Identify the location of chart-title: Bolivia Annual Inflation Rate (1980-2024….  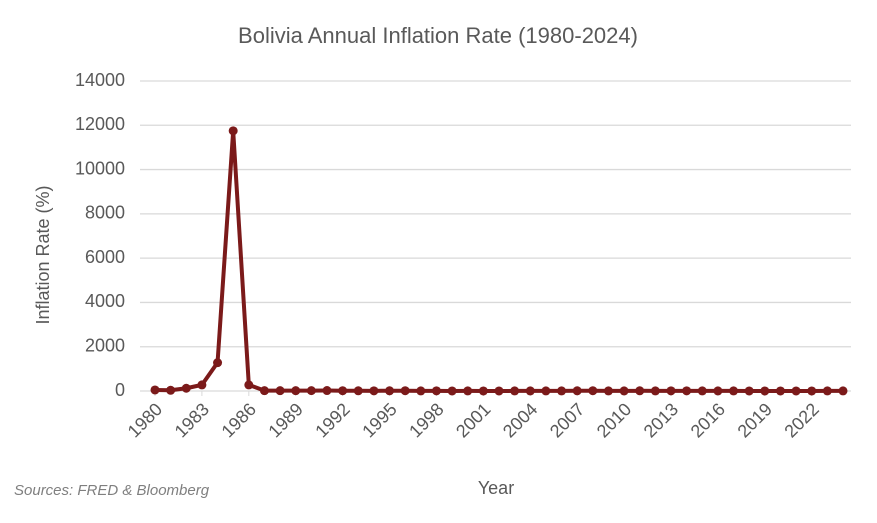
(438, 35).